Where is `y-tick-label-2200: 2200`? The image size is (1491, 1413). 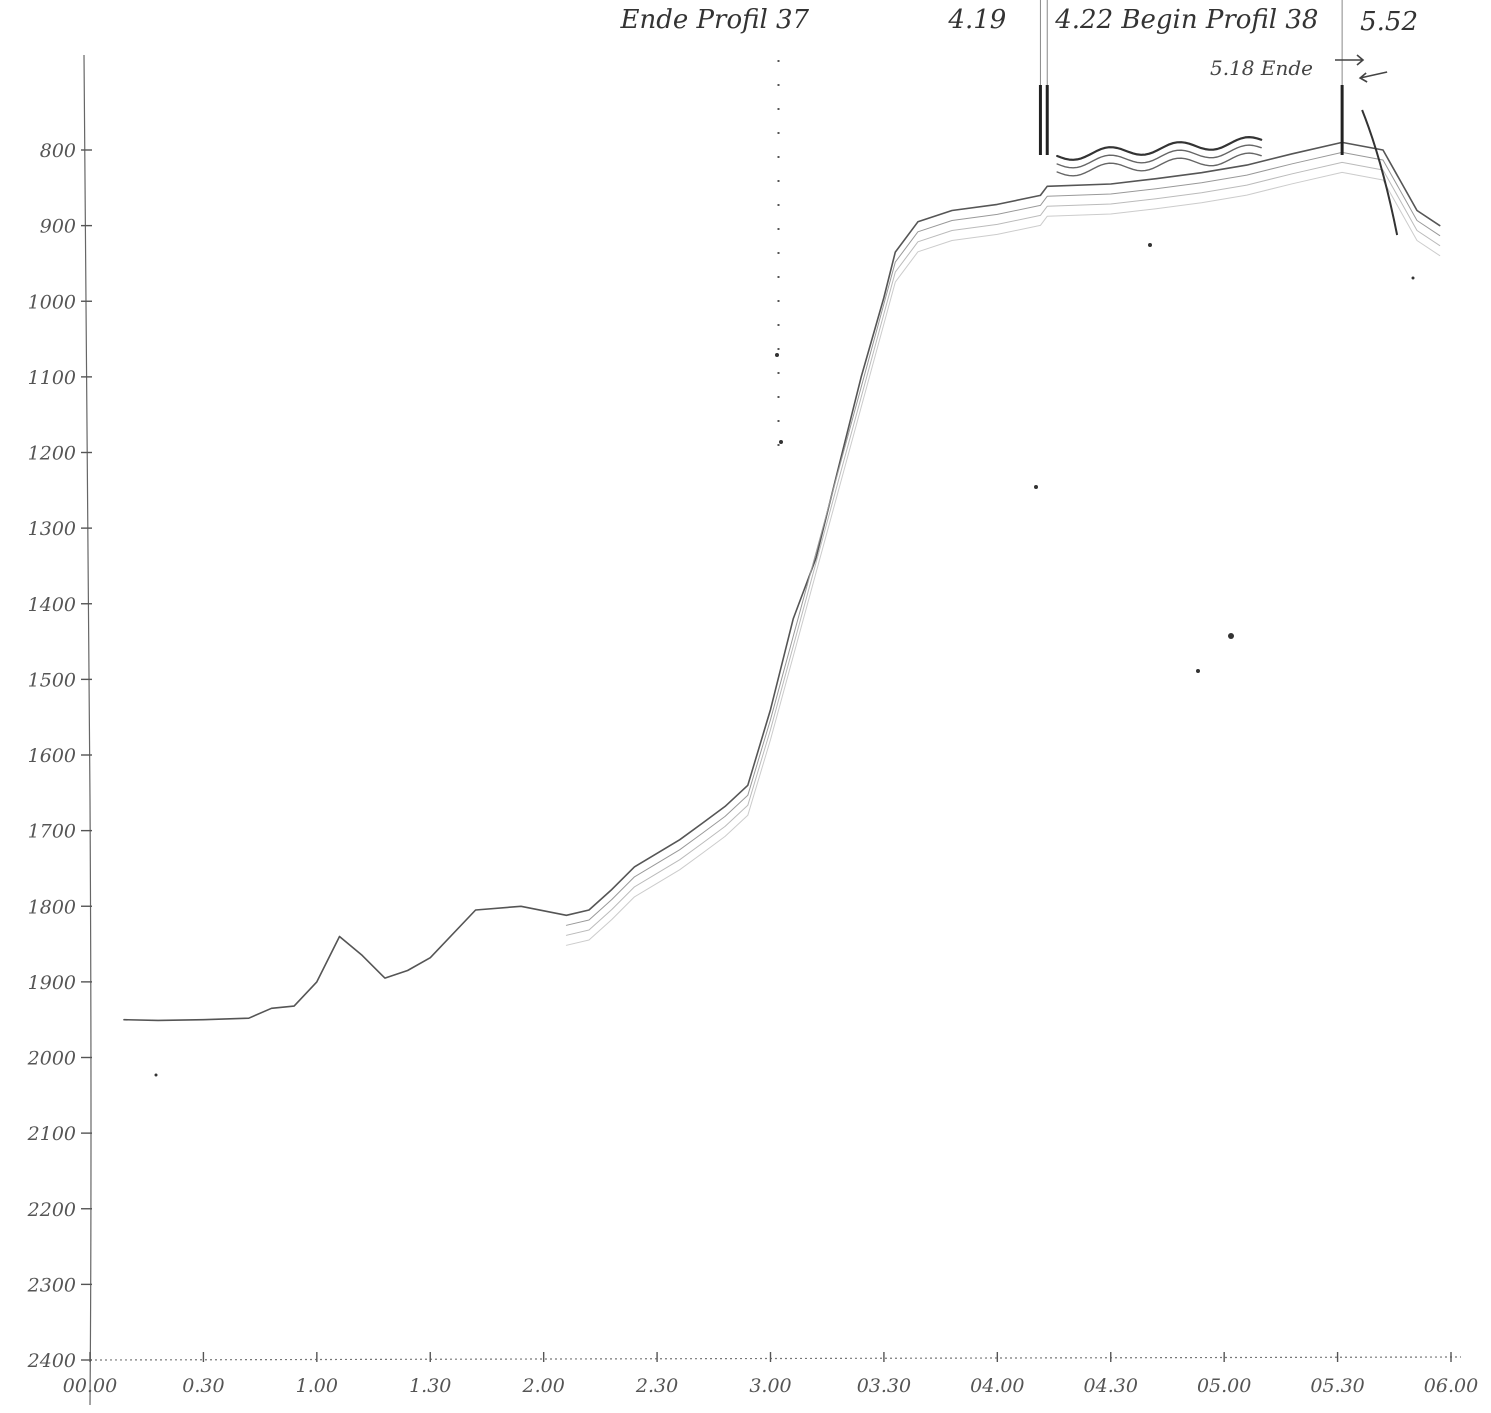
y-tick-label-2200: 2200 is located at coordinates (51, 1210).